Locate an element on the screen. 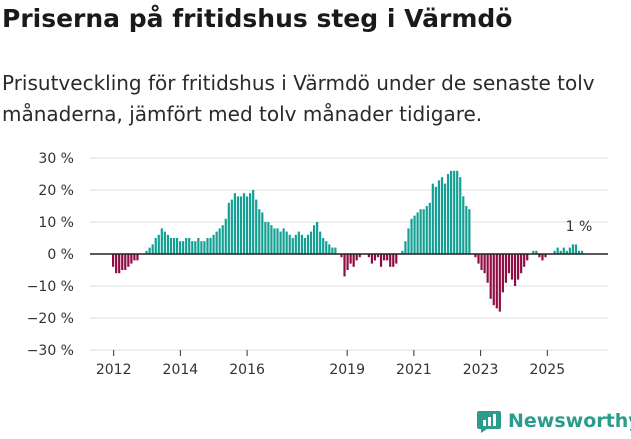 This screenshot has height=439, width=631. x-tick-label: 2025 is located at coordinates (547, 370).